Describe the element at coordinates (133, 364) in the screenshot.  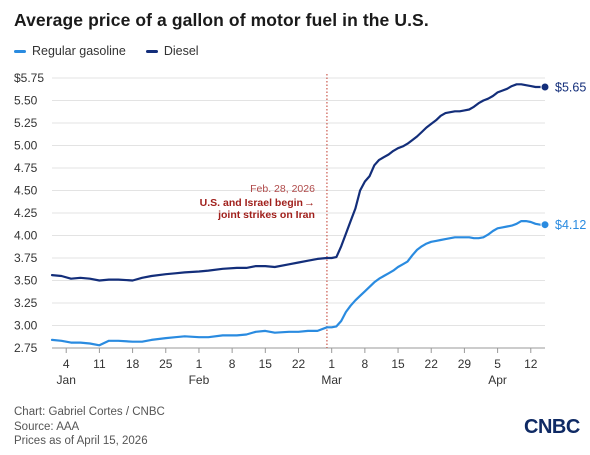
I see `x-tick-label: 18` at that location.